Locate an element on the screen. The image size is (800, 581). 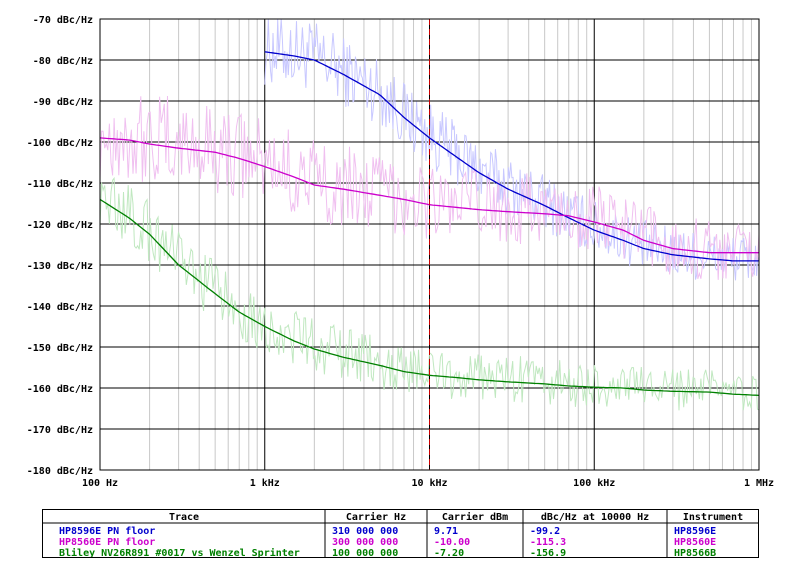
y-tick-label: -140 dBc/Hz is located at coordinates (60, 307).